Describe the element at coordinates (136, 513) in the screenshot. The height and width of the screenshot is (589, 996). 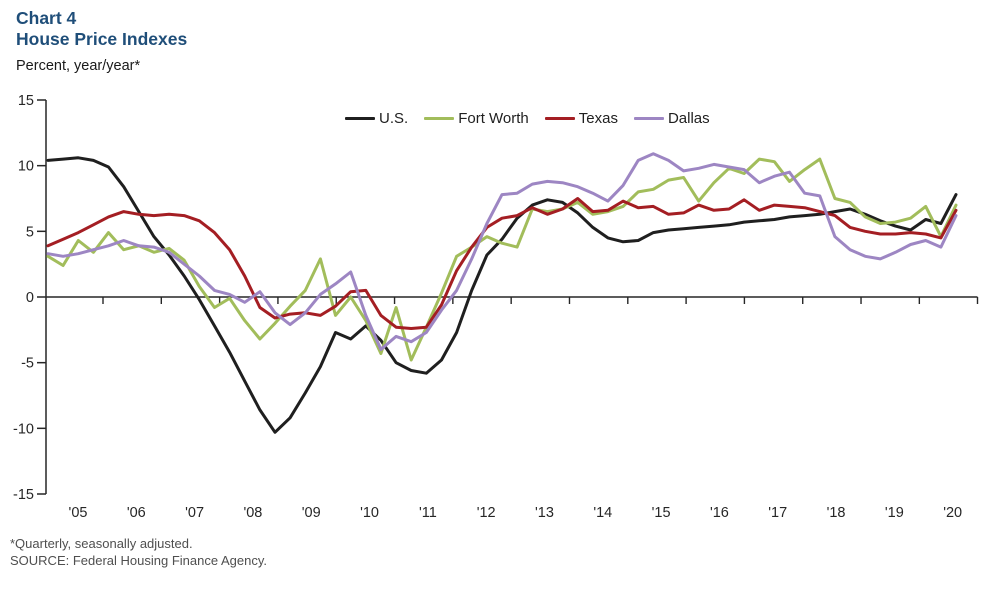
I see `x-tick-label: '06` at that location.